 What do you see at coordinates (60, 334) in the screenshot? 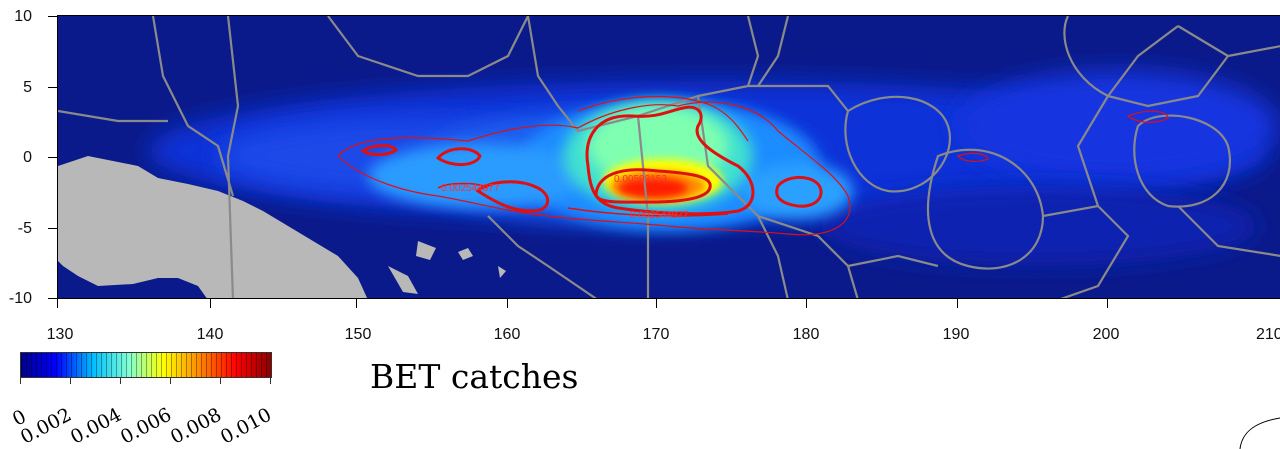
I see `x-tick-label: 130` at bounding box center [60, 334].